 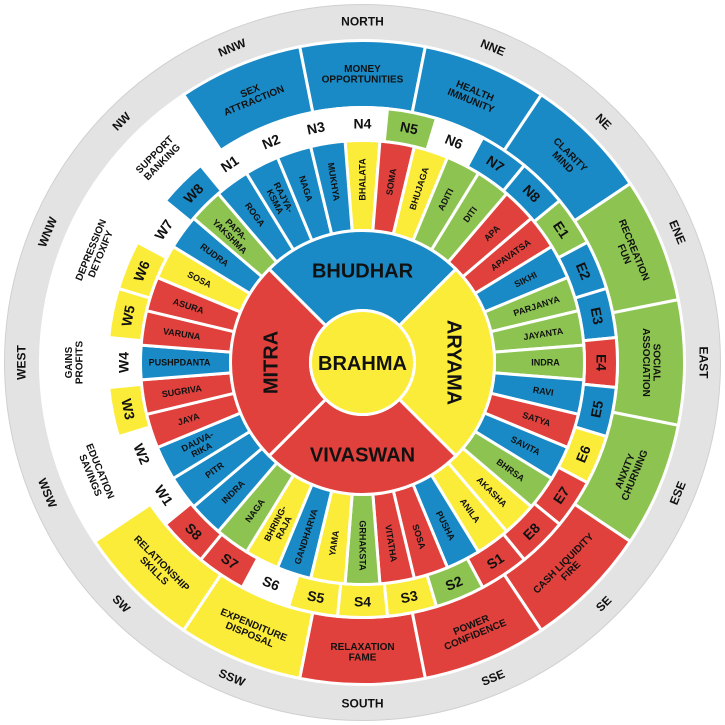 What do you see at coordinates (363, 123) in the screenshot?
I see `pada-label: N4` at bounding box center [363, 123].